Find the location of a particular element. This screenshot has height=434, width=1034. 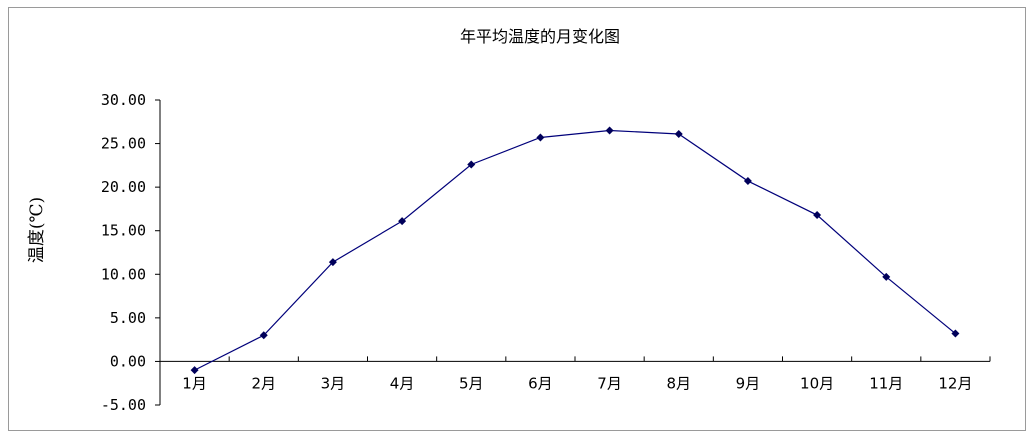

y-tick-label: 10.00 is located at coordinates (123, 274).